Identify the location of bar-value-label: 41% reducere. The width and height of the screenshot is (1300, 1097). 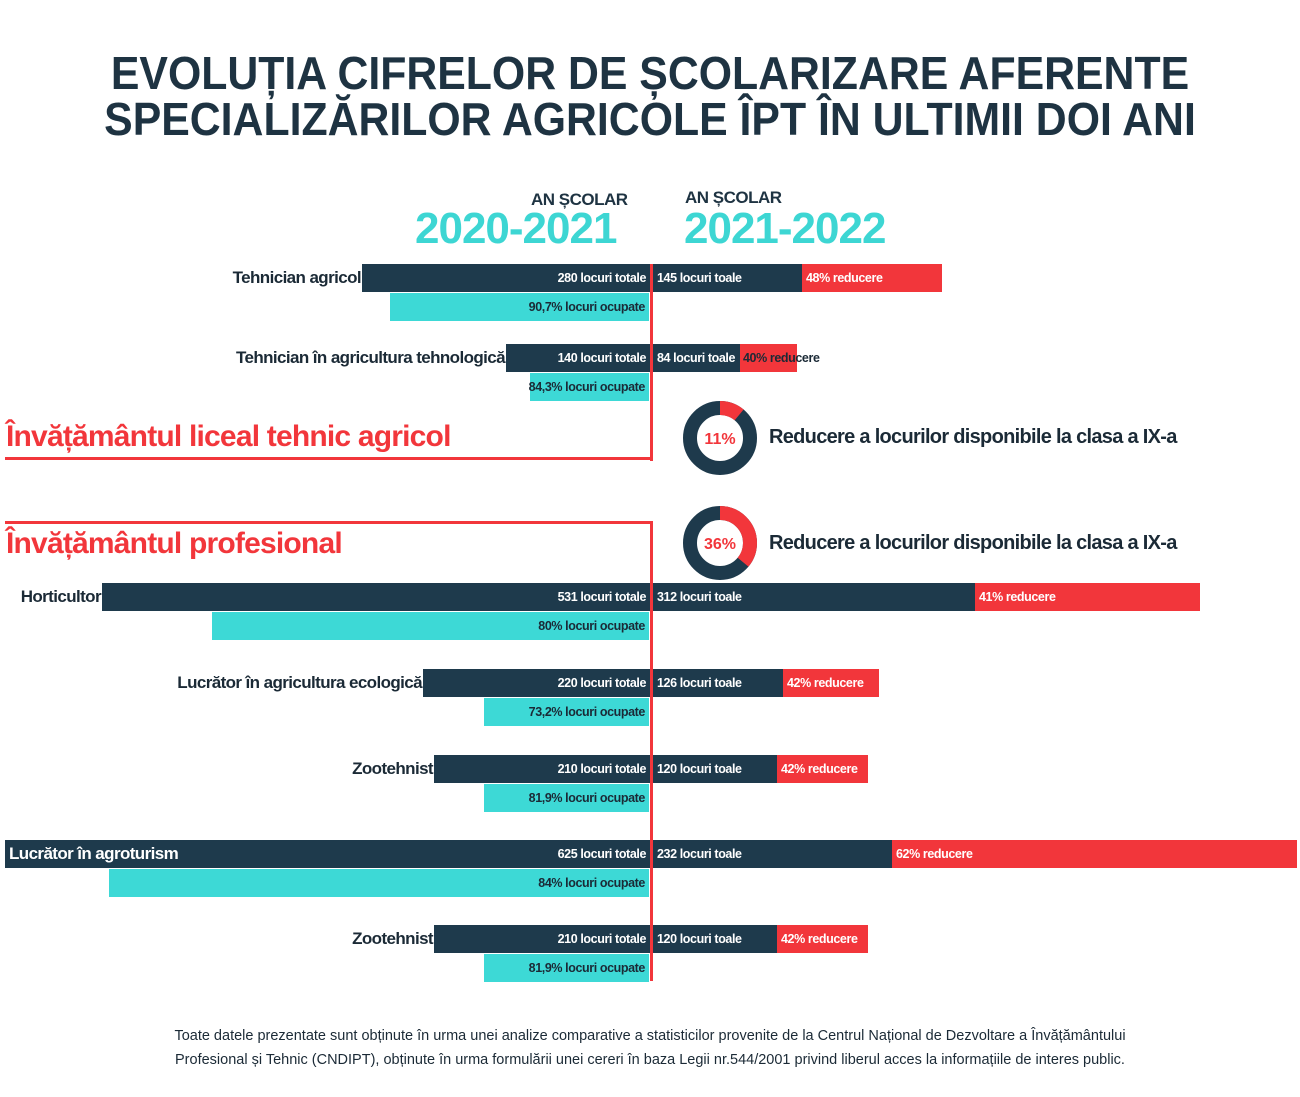
(1017, 597).